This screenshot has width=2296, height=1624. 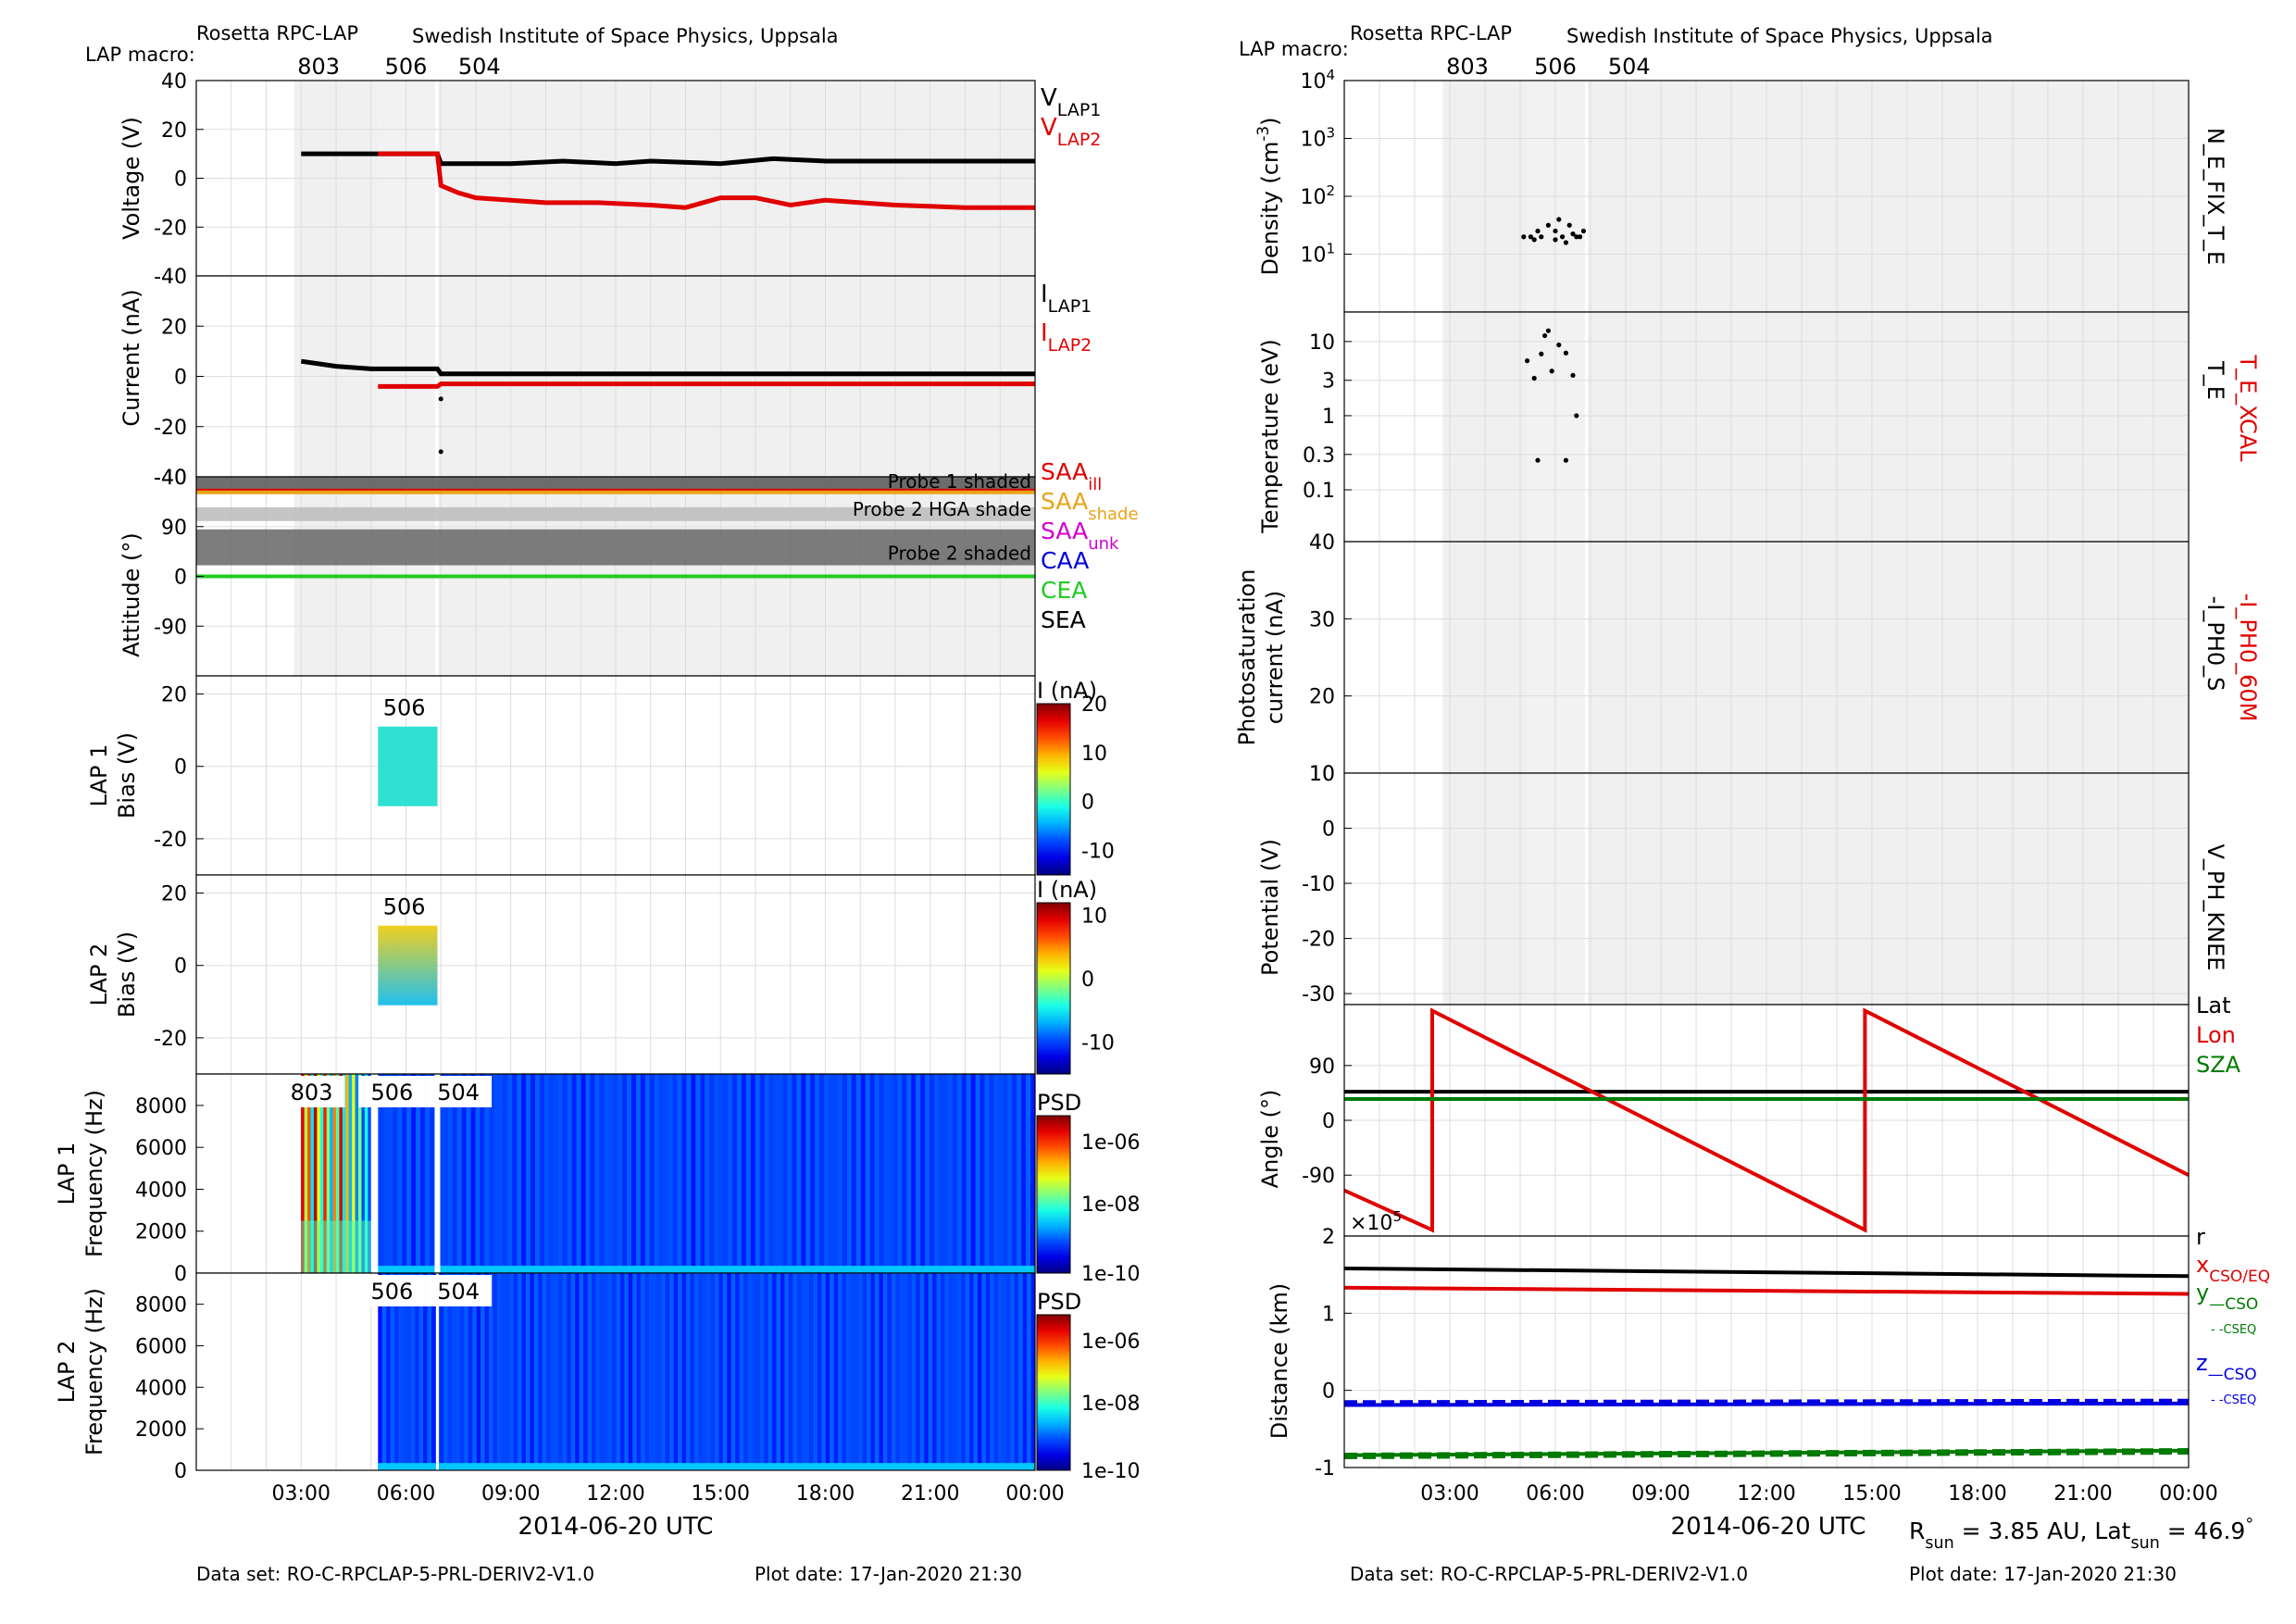 I want to click on y-tick-label: 1, so click(x=1328, y=417).